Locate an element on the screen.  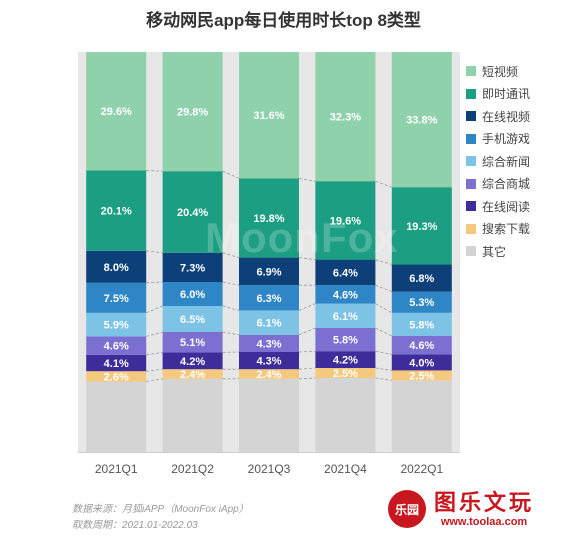
bar-series-5-2021Q1 is located at coordinates (116, 297).